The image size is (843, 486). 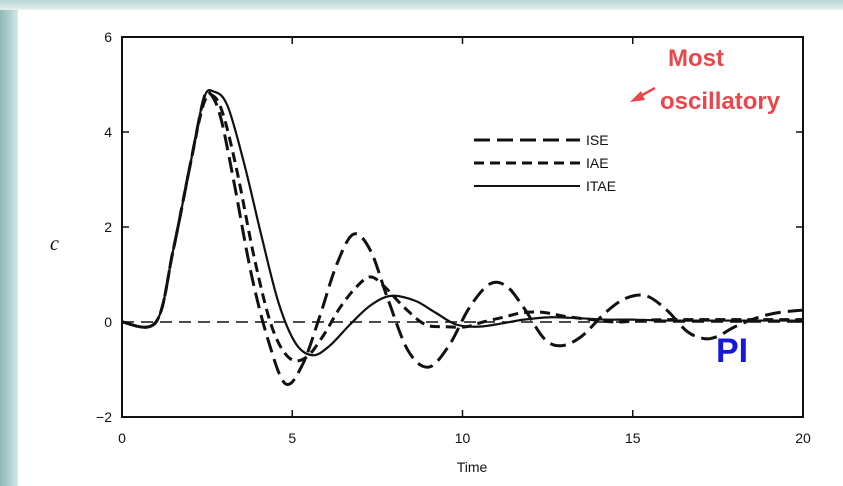 I want to click on annotation-arrow-head, so click(x=637, y=96).